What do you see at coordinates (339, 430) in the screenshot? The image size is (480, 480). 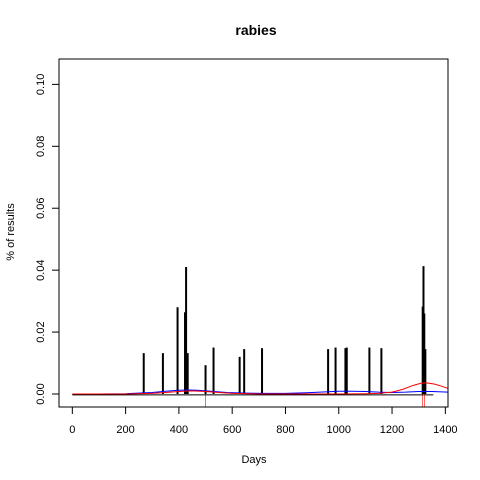 I see `x-tick-label: 1000` at bounding box center [339, 430].